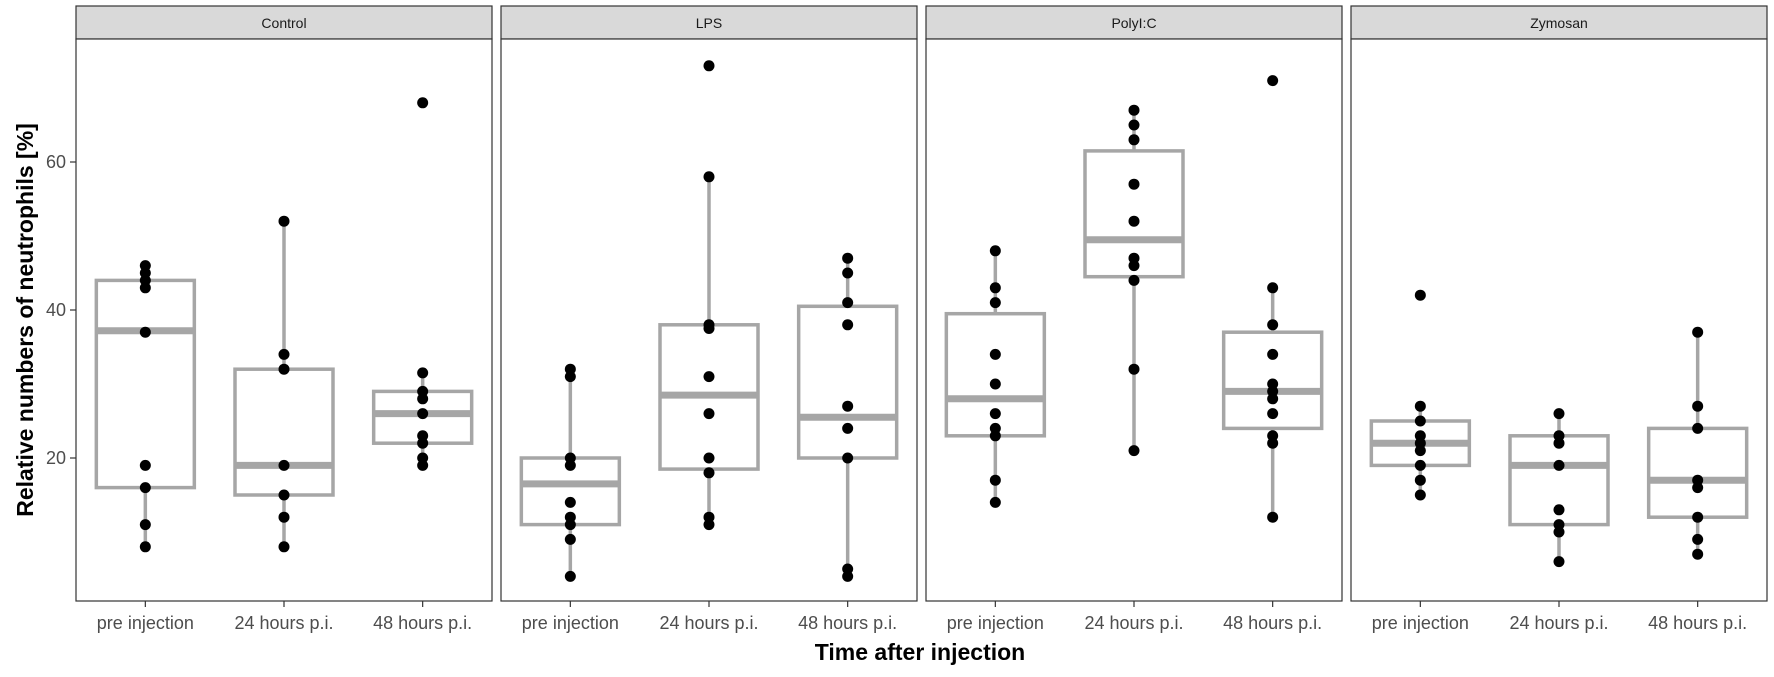 This screenshot has height=677, width=1774. I want to click on y-axis: 20 40 60, so click(61, 310).